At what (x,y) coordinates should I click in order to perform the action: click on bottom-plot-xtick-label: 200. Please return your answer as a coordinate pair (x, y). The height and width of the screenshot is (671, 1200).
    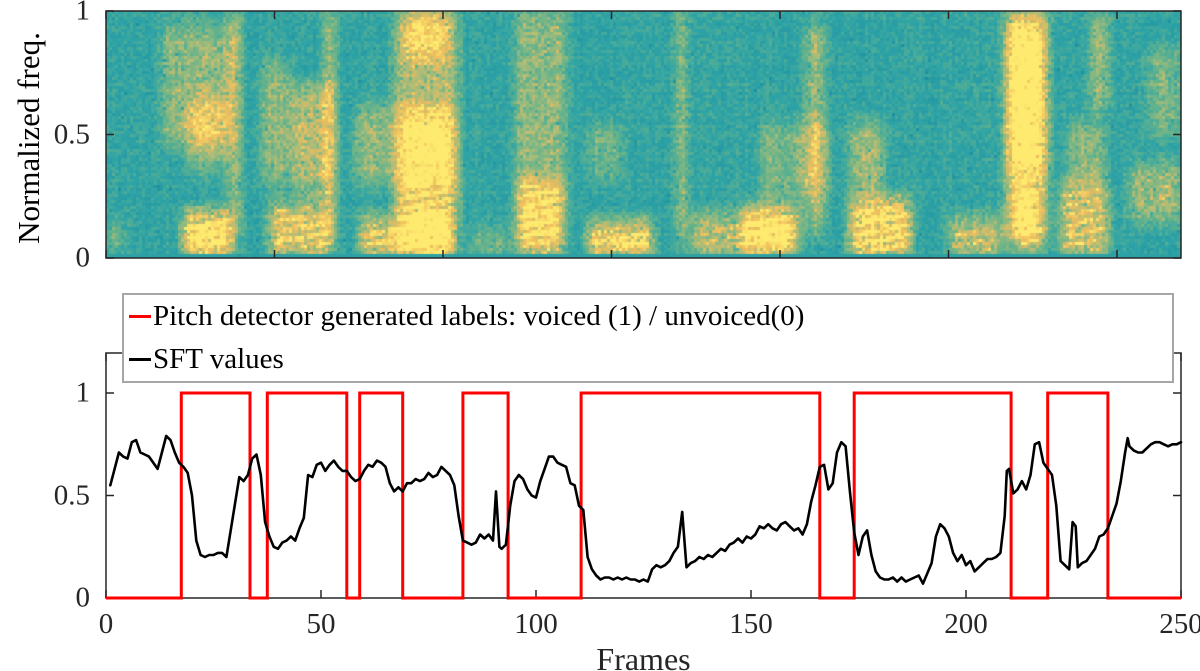
    Looking at the image, I should click on (966, 624).